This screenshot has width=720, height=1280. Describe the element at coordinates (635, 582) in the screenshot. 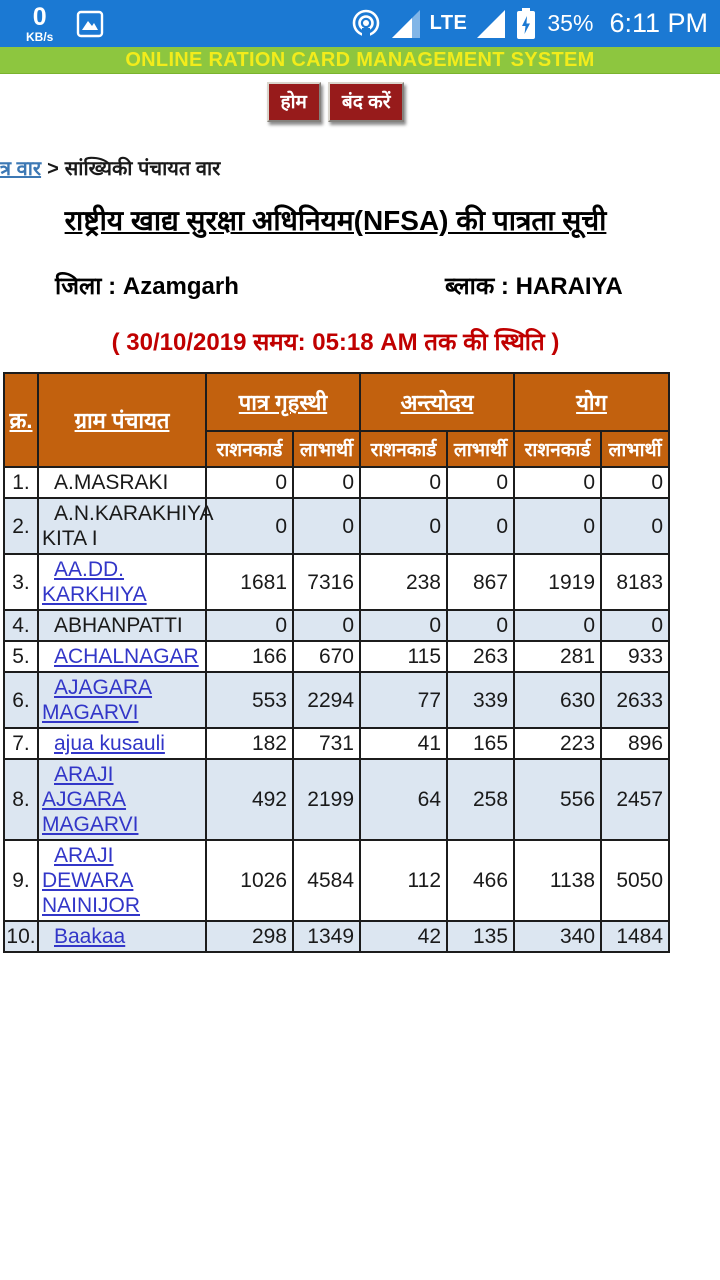

I see `count-cell: 8183` at that location.